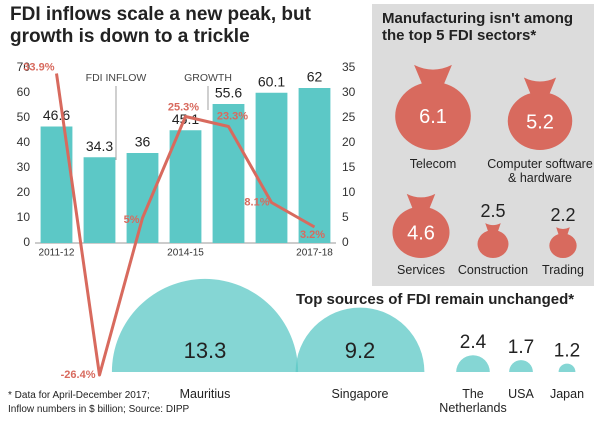 Image resolution: width=600 pixels, height=426 pixels. I want to click on y-tick-label: 30, so click(24, 167).